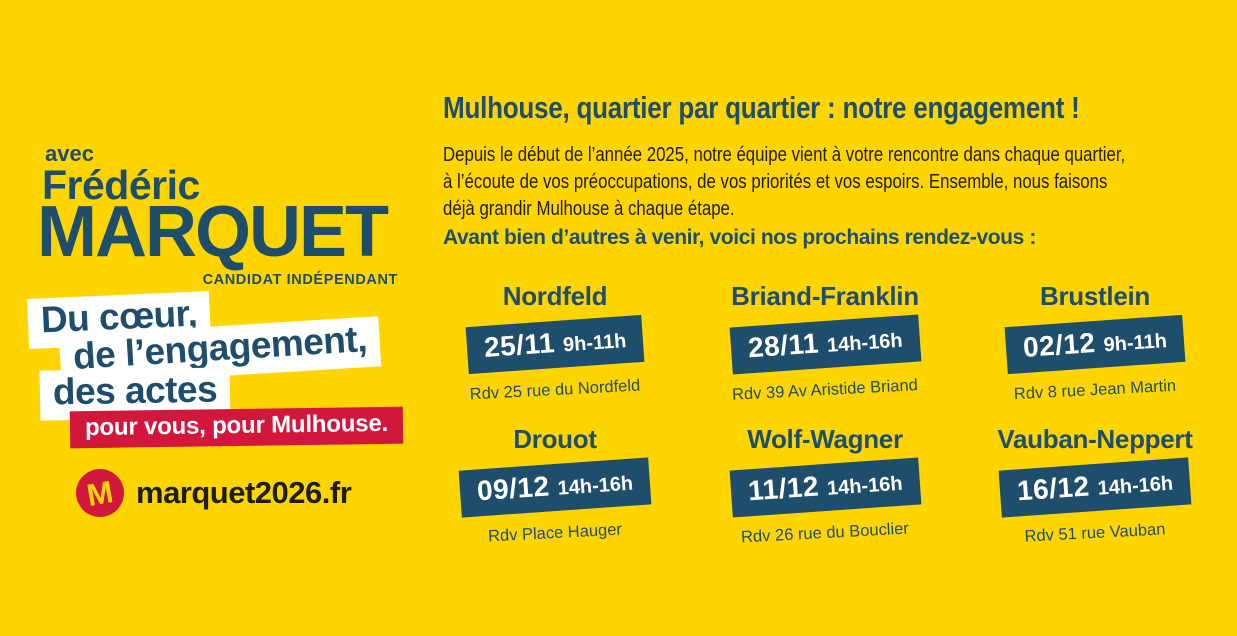  Describe the element at coordinates (825, 439) in the screenshot. I see `event-district-name: Wolf-Wagner` at that location.